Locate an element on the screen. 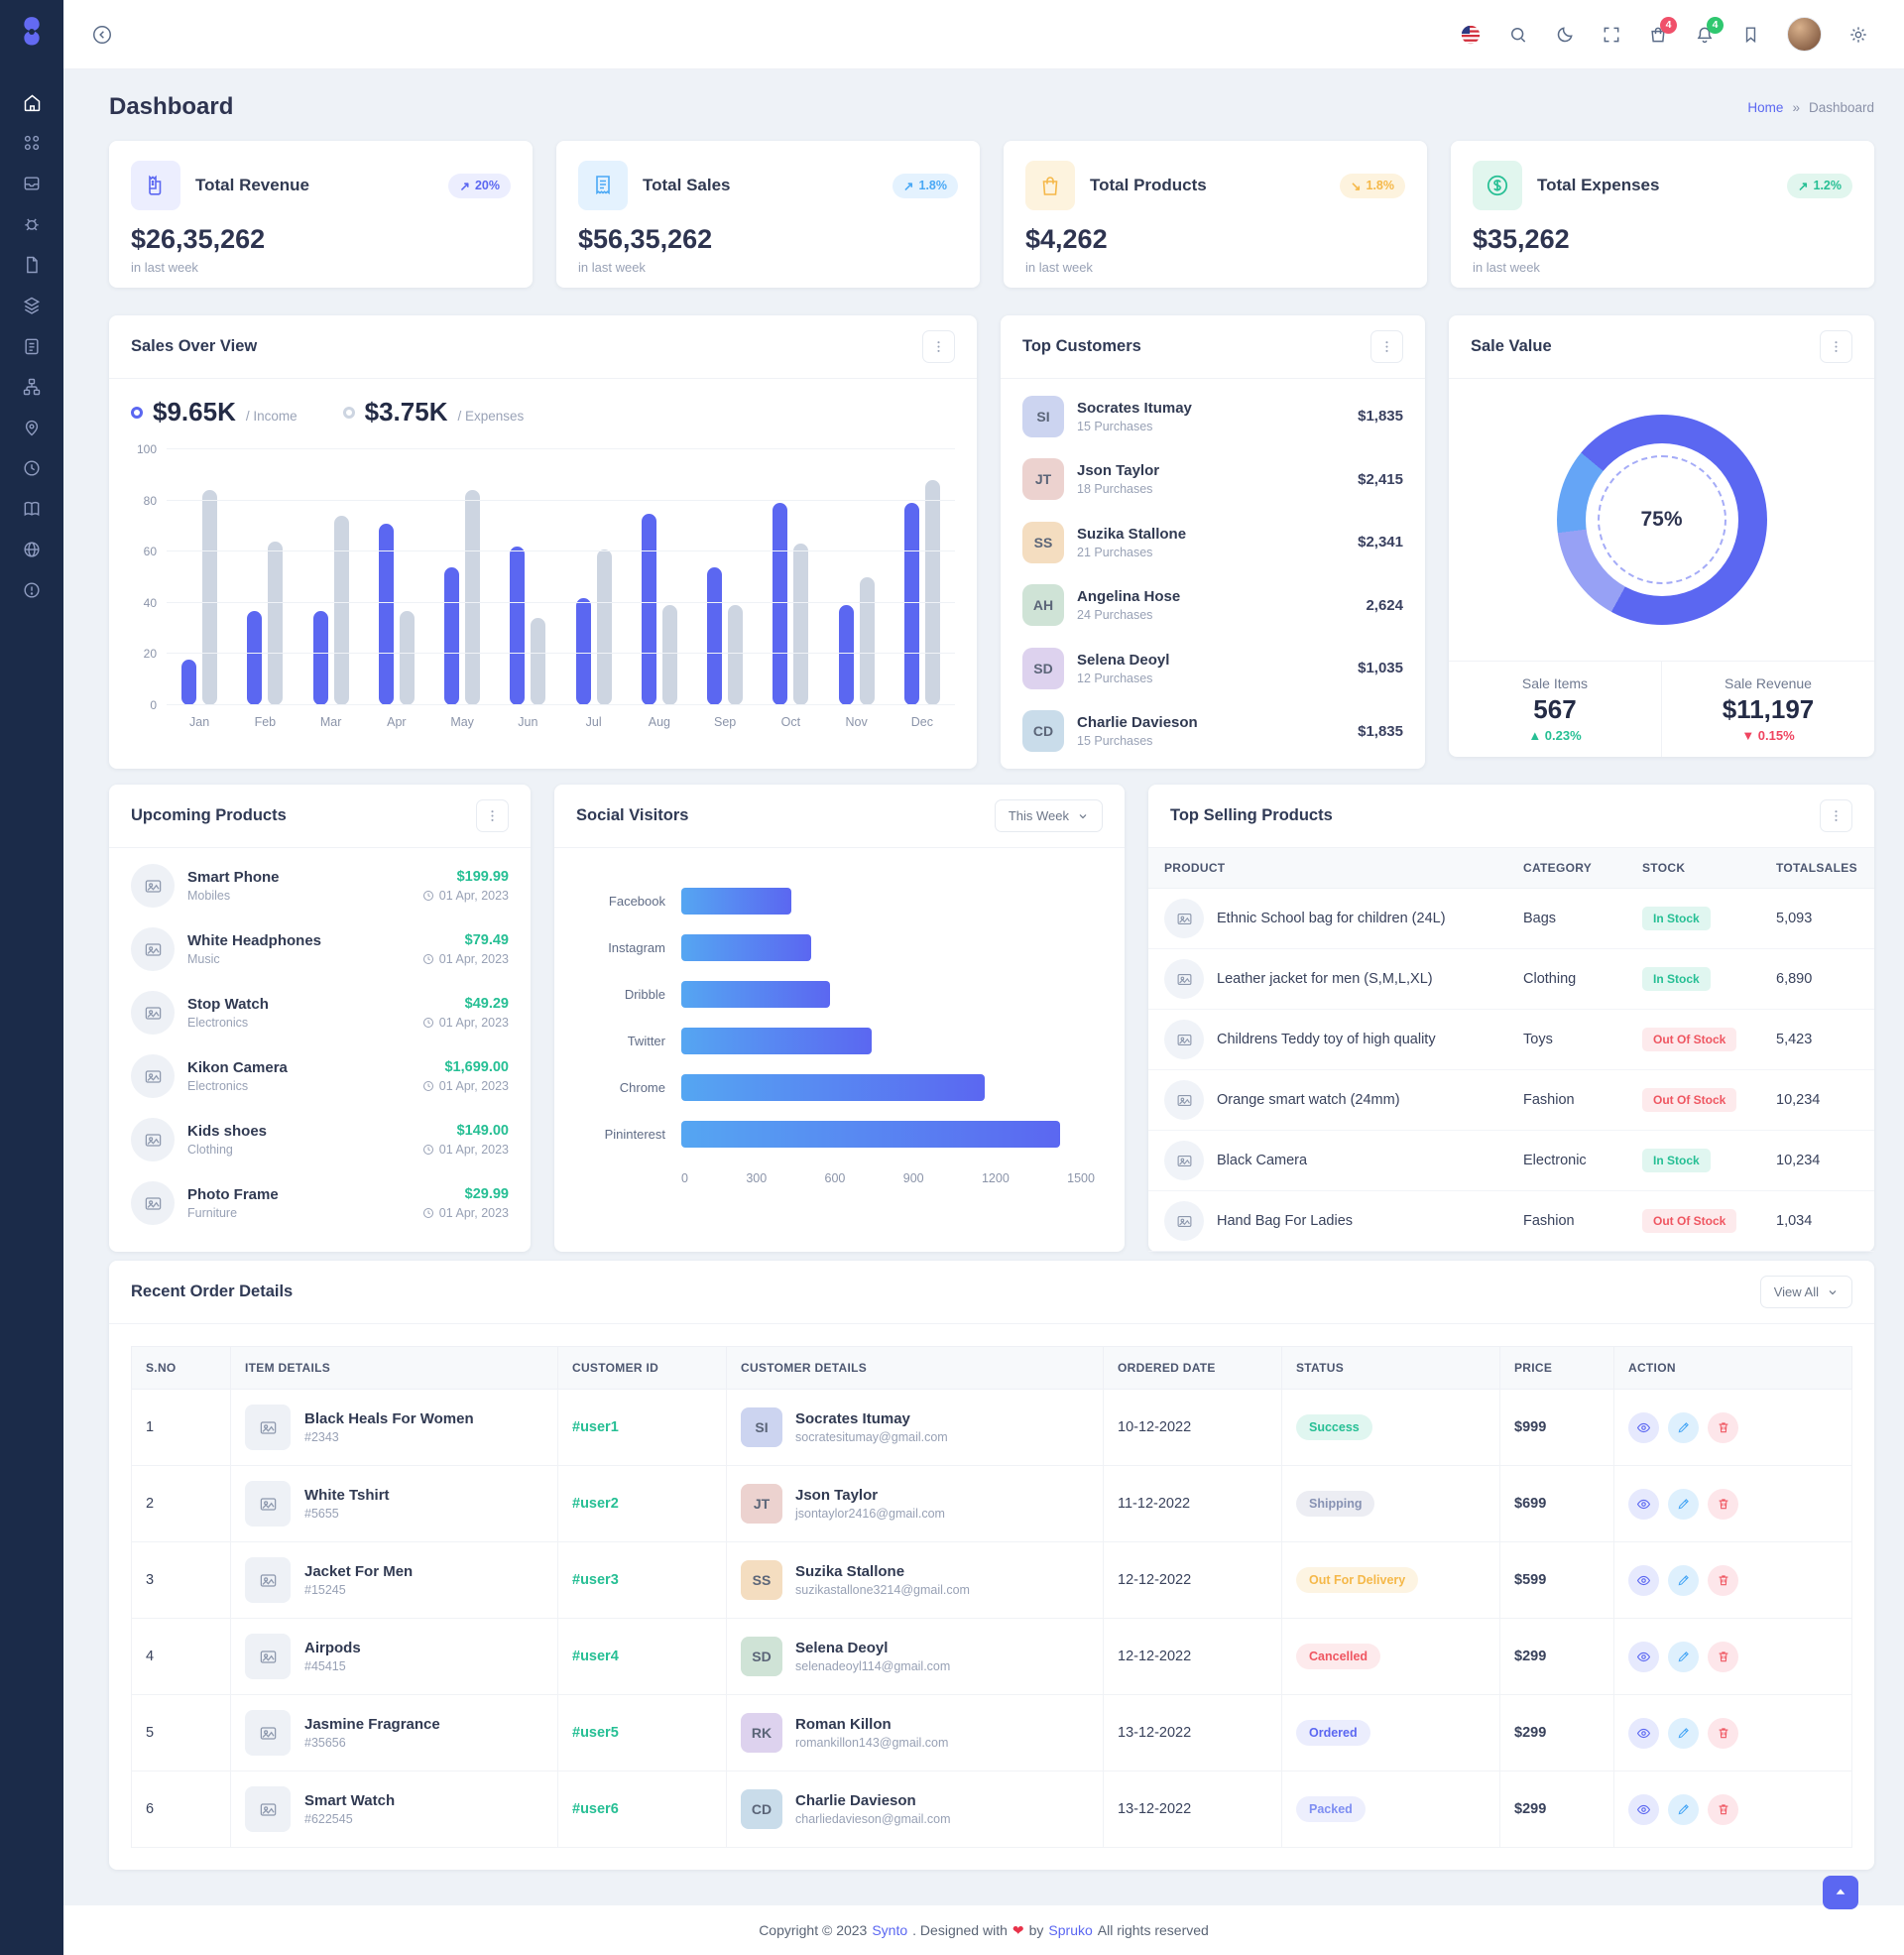 The height and width of the screenshot is (1955, 1904). customer-purchases: 21 Purchases is located at coordinates (1115, 552).